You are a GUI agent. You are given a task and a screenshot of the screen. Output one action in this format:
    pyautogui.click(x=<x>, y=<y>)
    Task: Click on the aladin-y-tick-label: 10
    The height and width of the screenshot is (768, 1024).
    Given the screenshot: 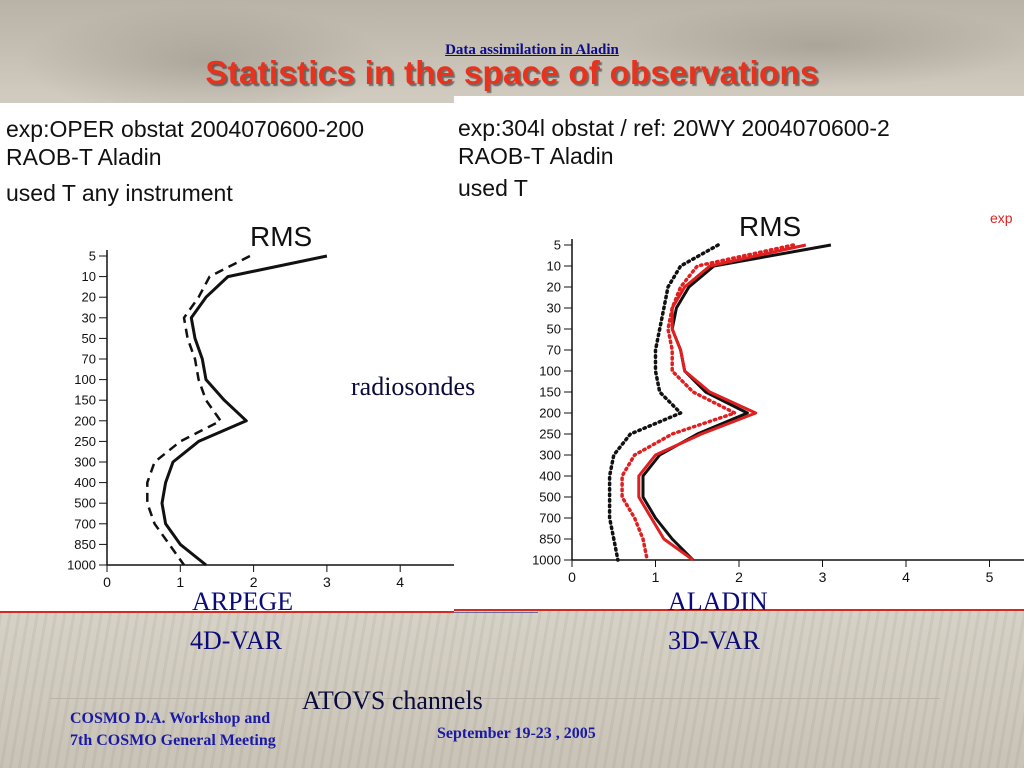 What is the action you would take?
    pyautogui.click(x=554, y=266)
    